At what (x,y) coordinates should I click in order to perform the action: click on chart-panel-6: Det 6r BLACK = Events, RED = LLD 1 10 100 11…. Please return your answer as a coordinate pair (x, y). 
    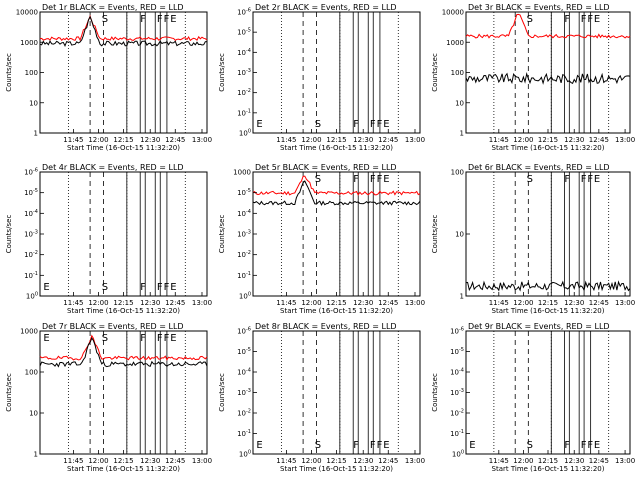
    Looking at the image, I should click on (533, 239).